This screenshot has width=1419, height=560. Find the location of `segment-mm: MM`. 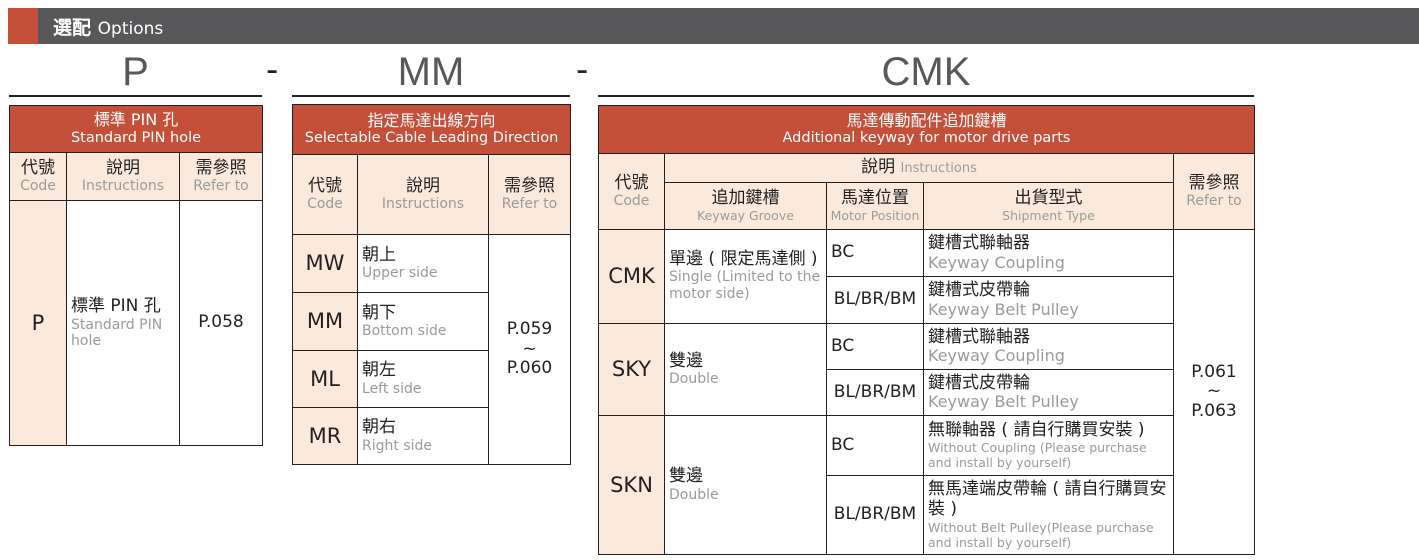

segment-mm: MM is located at coordinates (431, 72).